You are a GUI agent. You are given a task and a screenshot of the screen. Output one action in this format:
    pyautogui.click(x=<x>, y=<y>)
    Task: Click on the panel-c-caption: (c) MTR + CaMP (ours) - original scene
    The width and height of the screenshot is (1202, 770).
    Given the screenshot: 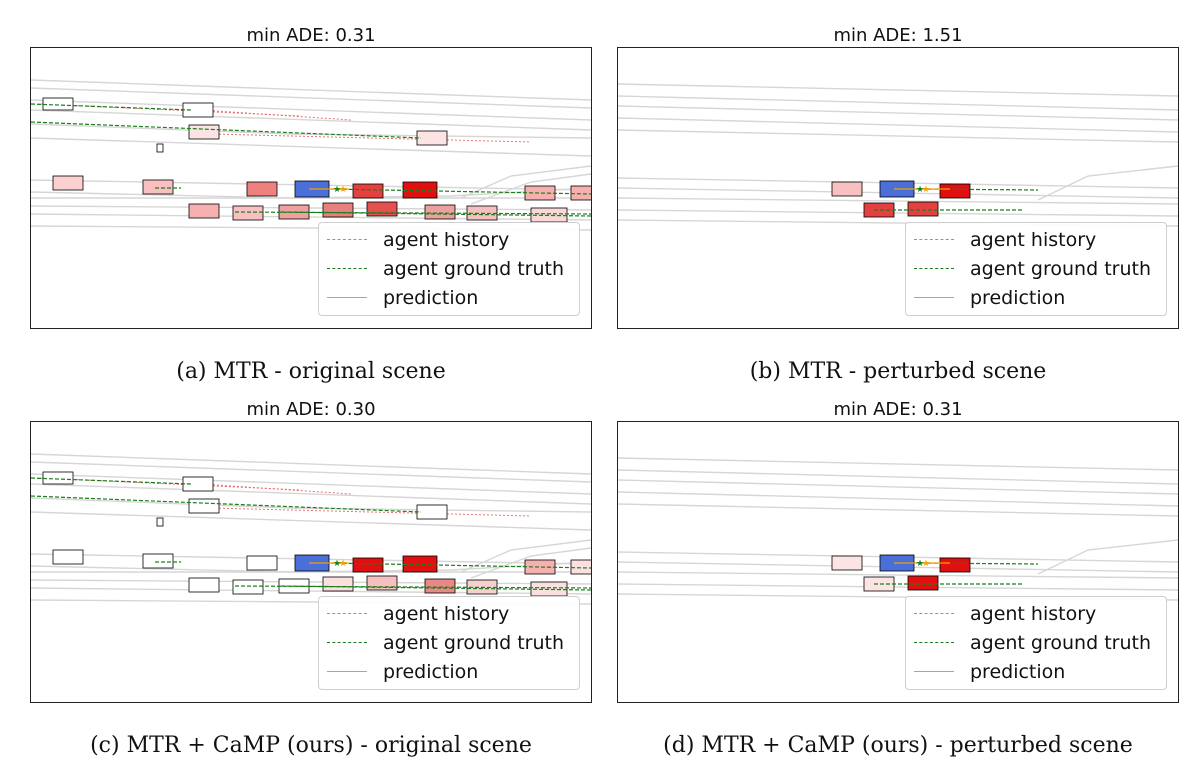 What is the action you would take?
    pyautogui.click(x=311, y=745)
    